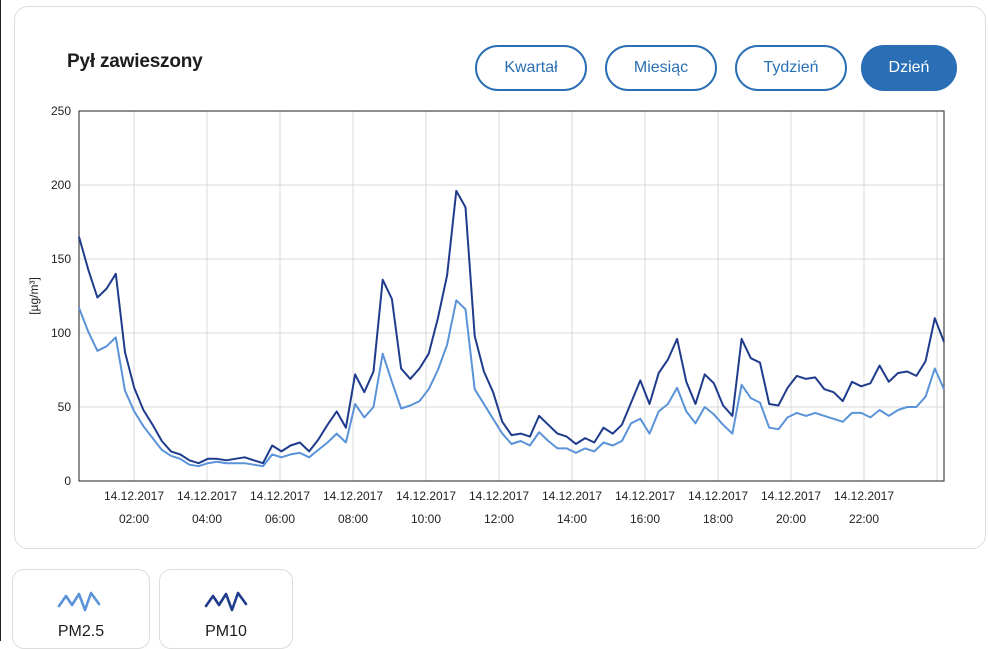 This screenshot has height=649, width=988. What do you see at coordinates (207, 519) in the screenshot?
I see `x-tick-time: 04:00` at bounding box center [207, 519].